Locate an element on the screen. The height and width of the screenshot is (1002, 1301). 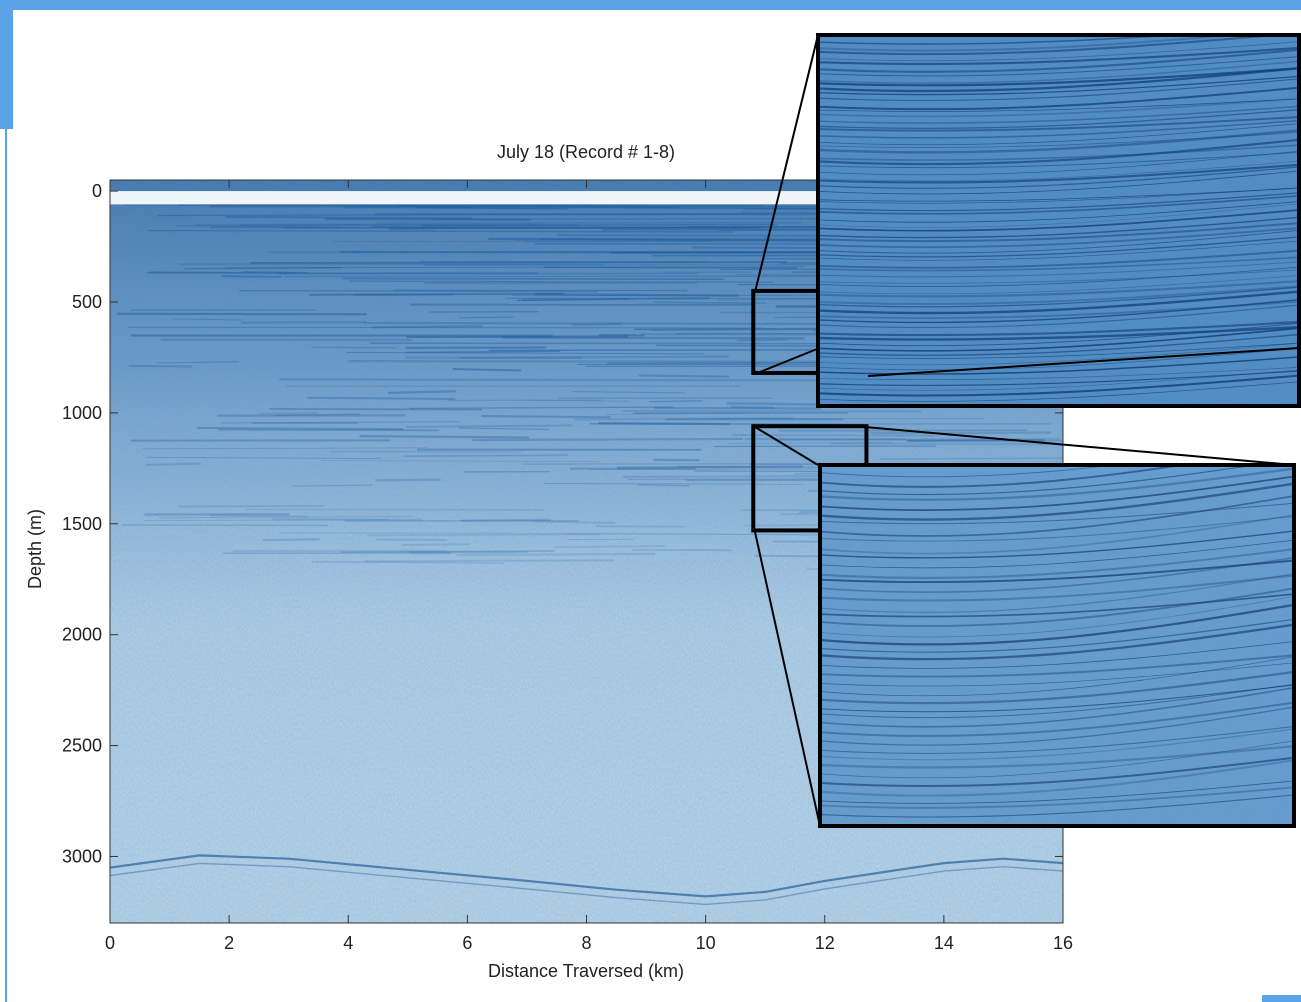
x-axis-label: Distance Traversed (km) is located at coordinates (586, 971).